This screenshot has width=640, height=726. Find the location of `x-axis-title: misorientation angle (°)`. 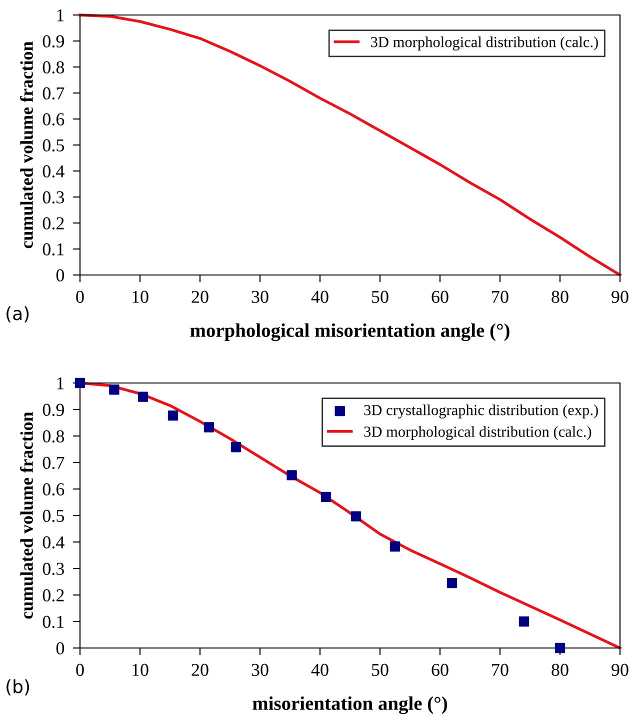

x-axis-title: misorientation angle (°) is located at coordinates (350, 705).